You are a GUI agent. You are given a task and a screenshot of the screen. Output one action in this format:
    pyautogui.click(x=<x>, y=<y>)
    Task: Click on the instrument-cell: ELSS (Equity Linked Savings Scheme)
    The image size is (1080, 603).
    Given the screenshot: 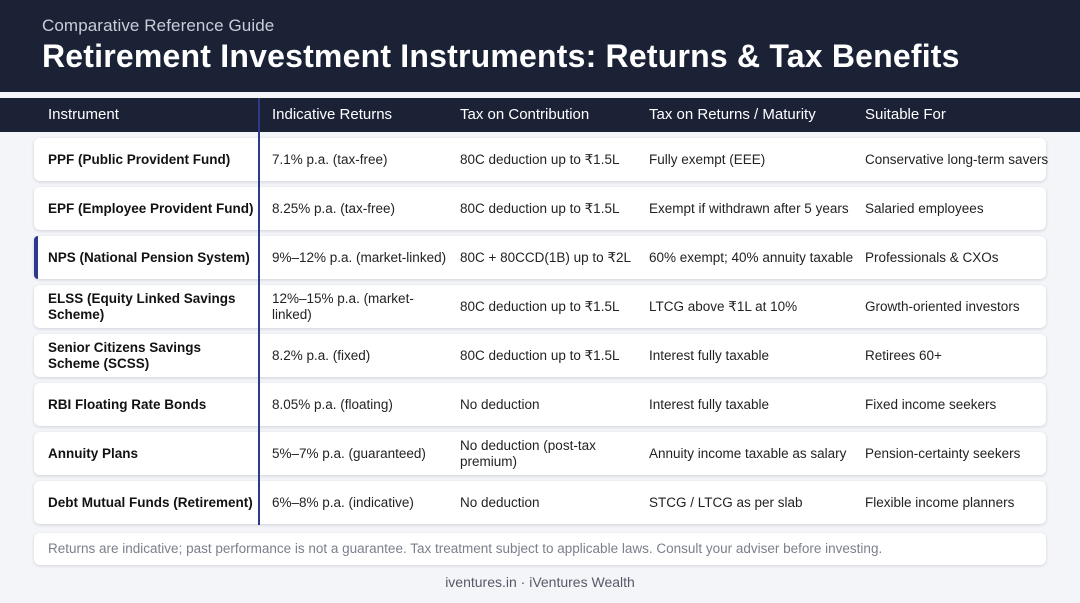 What is the action you would take?
    pyautogui.click(x=142, y=306)
    